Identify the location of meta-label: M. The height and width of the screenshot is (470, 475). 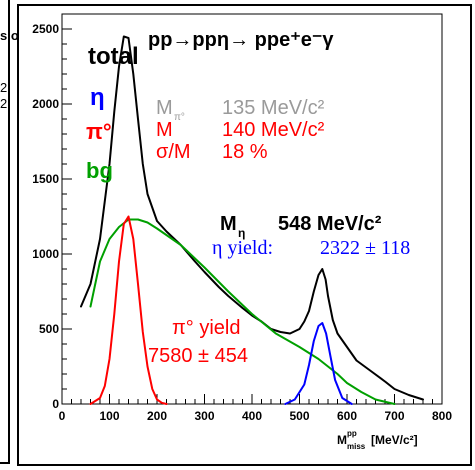
(228, 224).